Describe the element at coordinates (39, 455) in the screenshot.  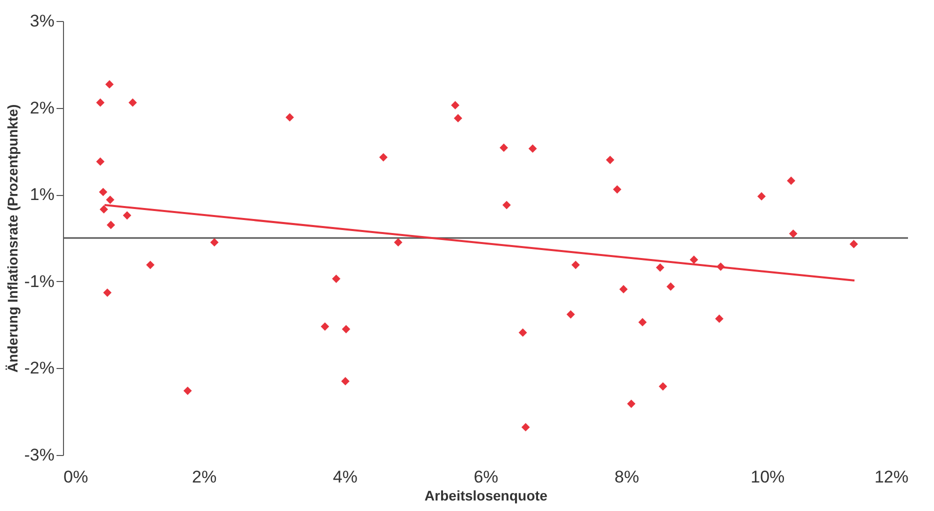
I see `y-tick-label: -3%` at that location.